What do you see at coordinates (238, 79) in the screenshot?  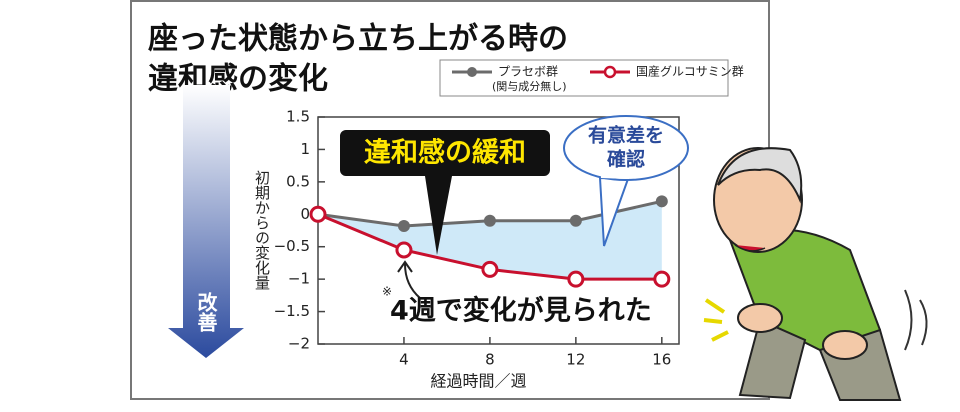 I see `chart-title: 違和感の変化` at bounding box center [238, 79].